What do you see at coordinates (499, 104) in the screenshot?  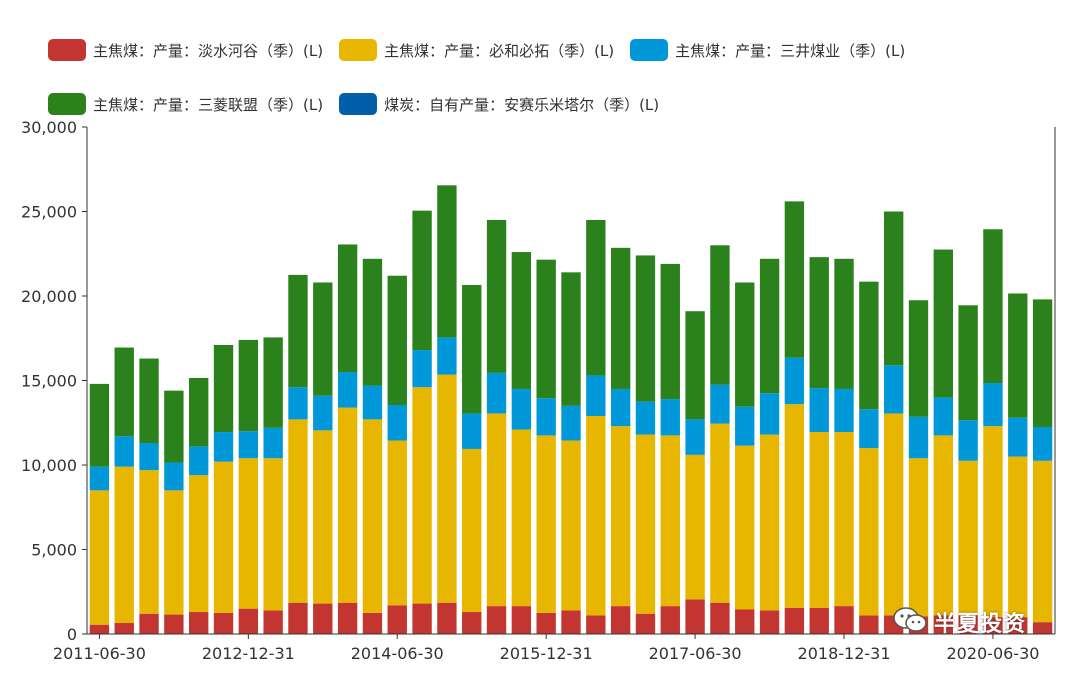 I see `legend-item-arcelormittal: 煤炭：自有产量：安赛乐米塔尔（季）(L)` at bounding box center [499, 104].